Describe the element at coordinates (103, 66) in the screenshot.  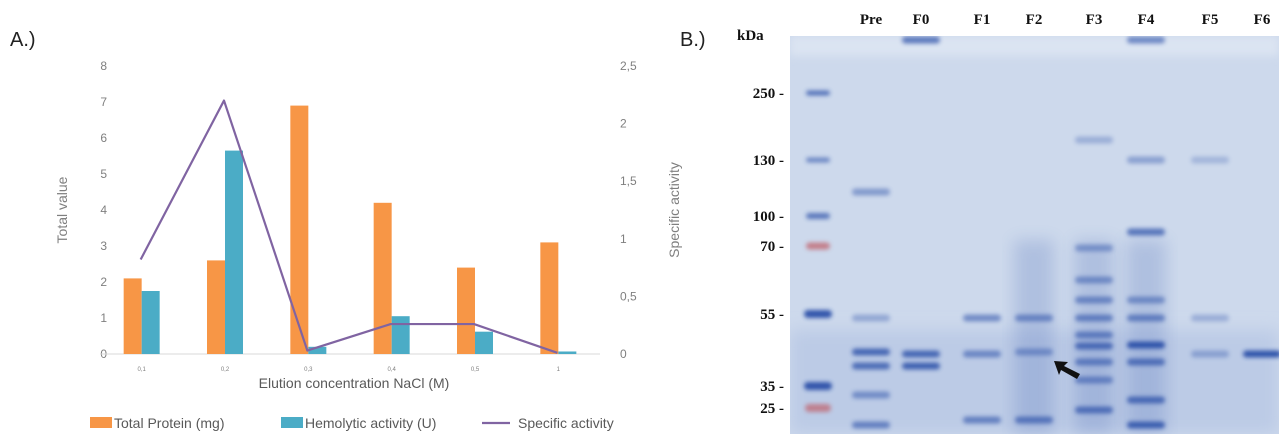
I see `y-tick-label: 8` at that location.